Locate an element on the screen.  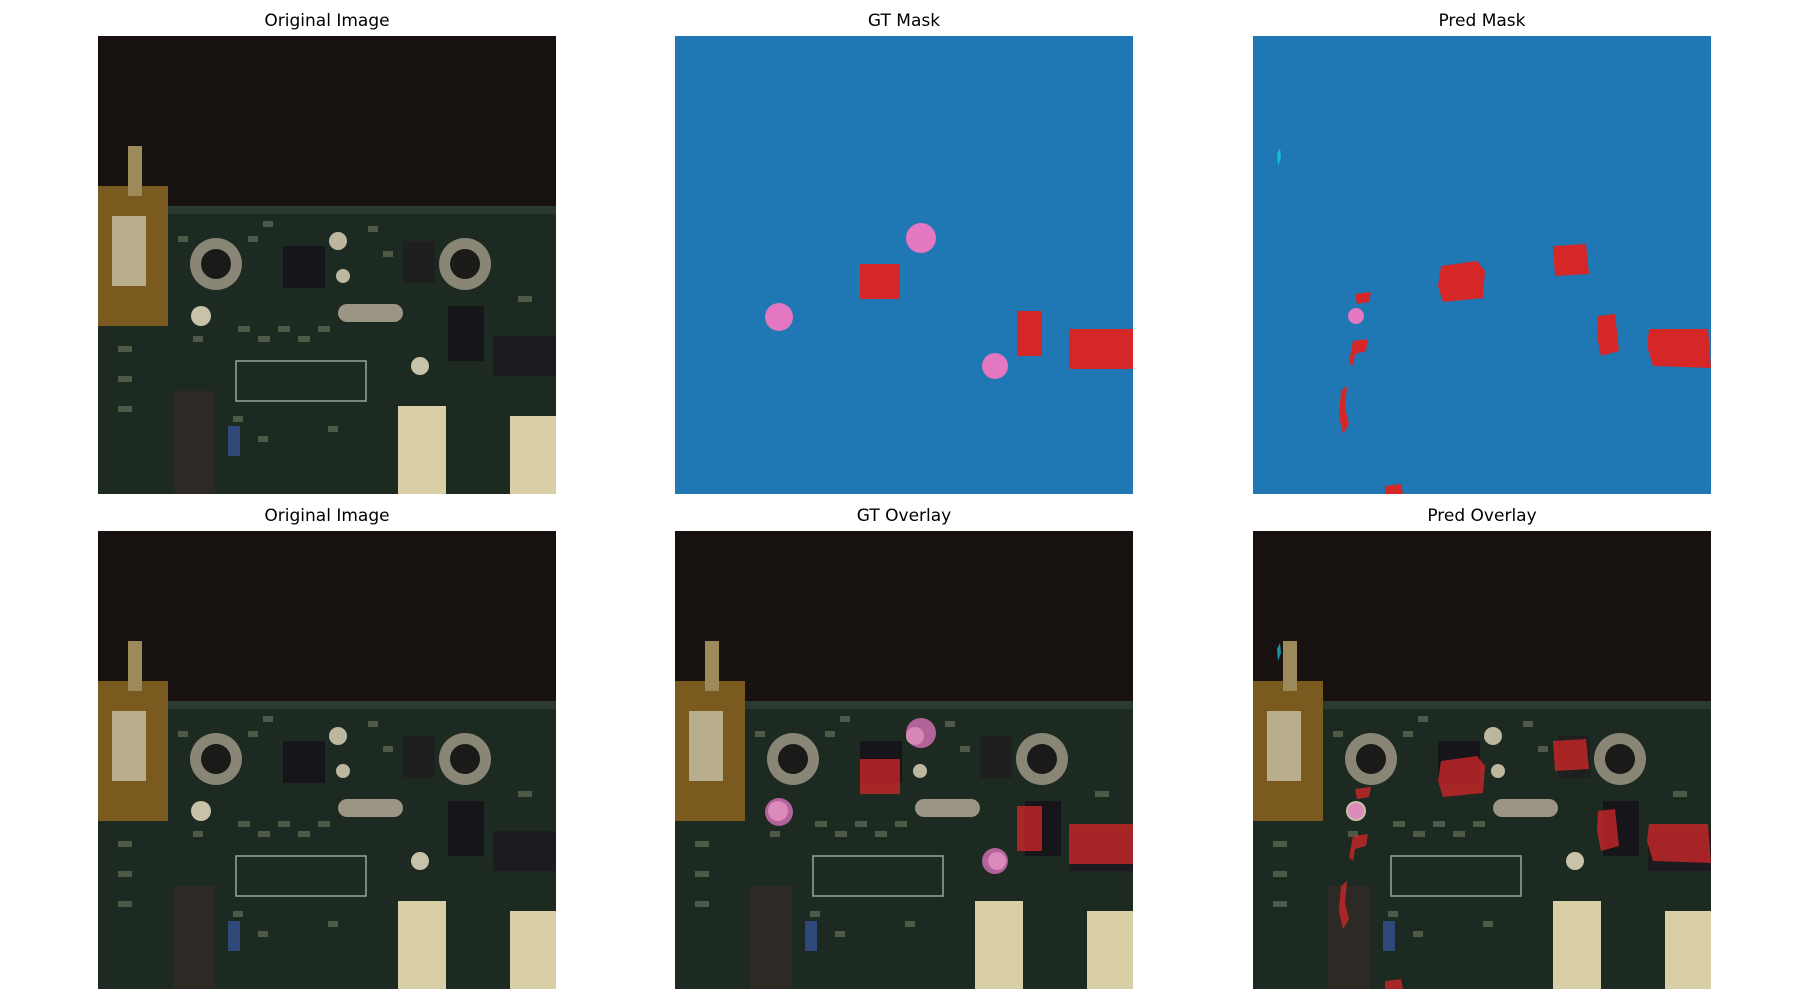
pred-mask-image is located at coordinates (1482, 265).